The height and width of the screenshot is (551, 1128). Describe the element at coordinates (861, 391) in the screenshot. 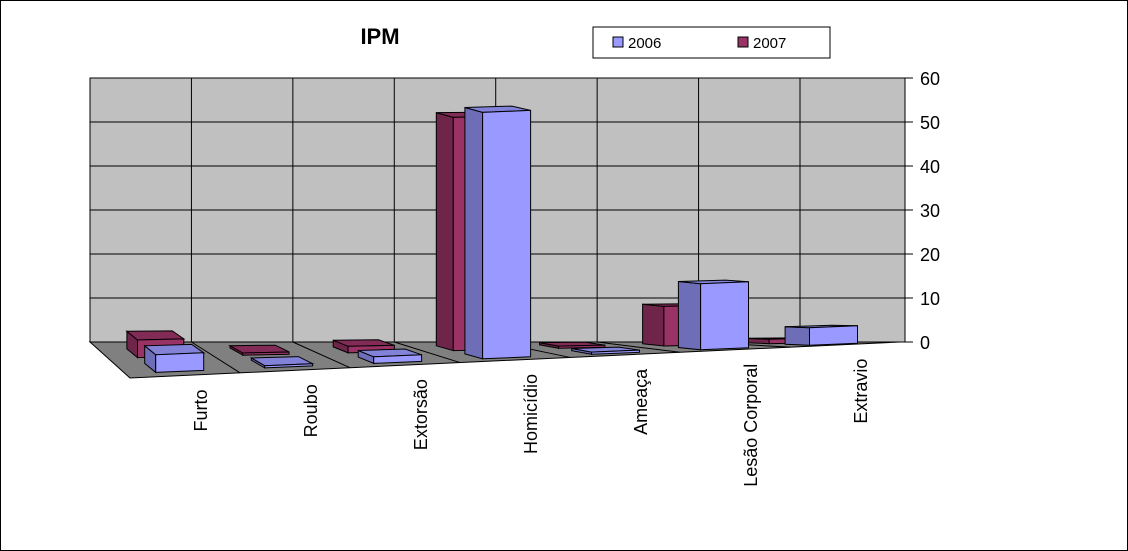

I see `x-tick-label: Extravio` at that location.